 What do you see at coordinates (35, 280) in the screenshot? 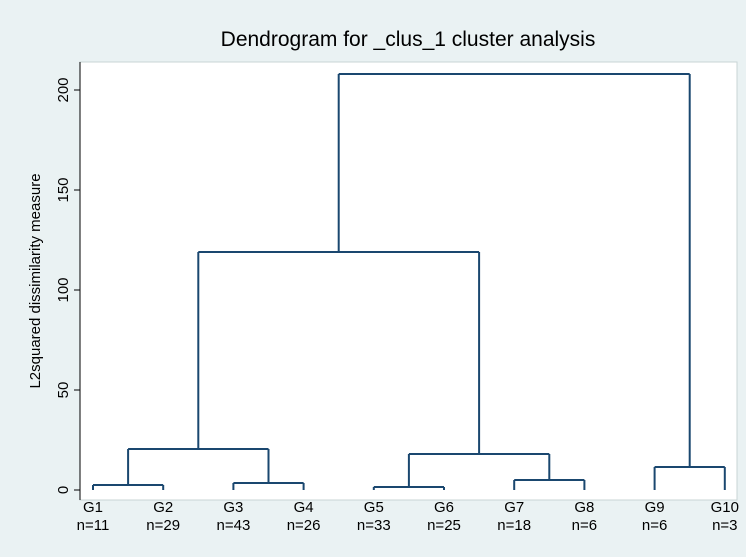
I see `y-axis-label: L2squared dissimilarity measure` at bounding box center [35, 280].